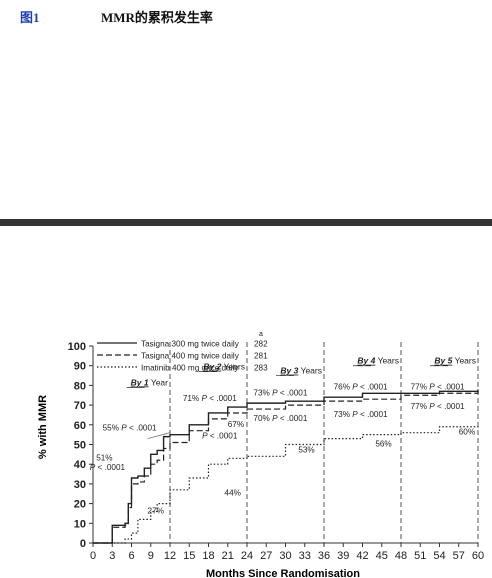  What do you see at coordinates (305, 556) in the screenshot?
I see `x-tick-label: 33` at bounding box center [305, 556].